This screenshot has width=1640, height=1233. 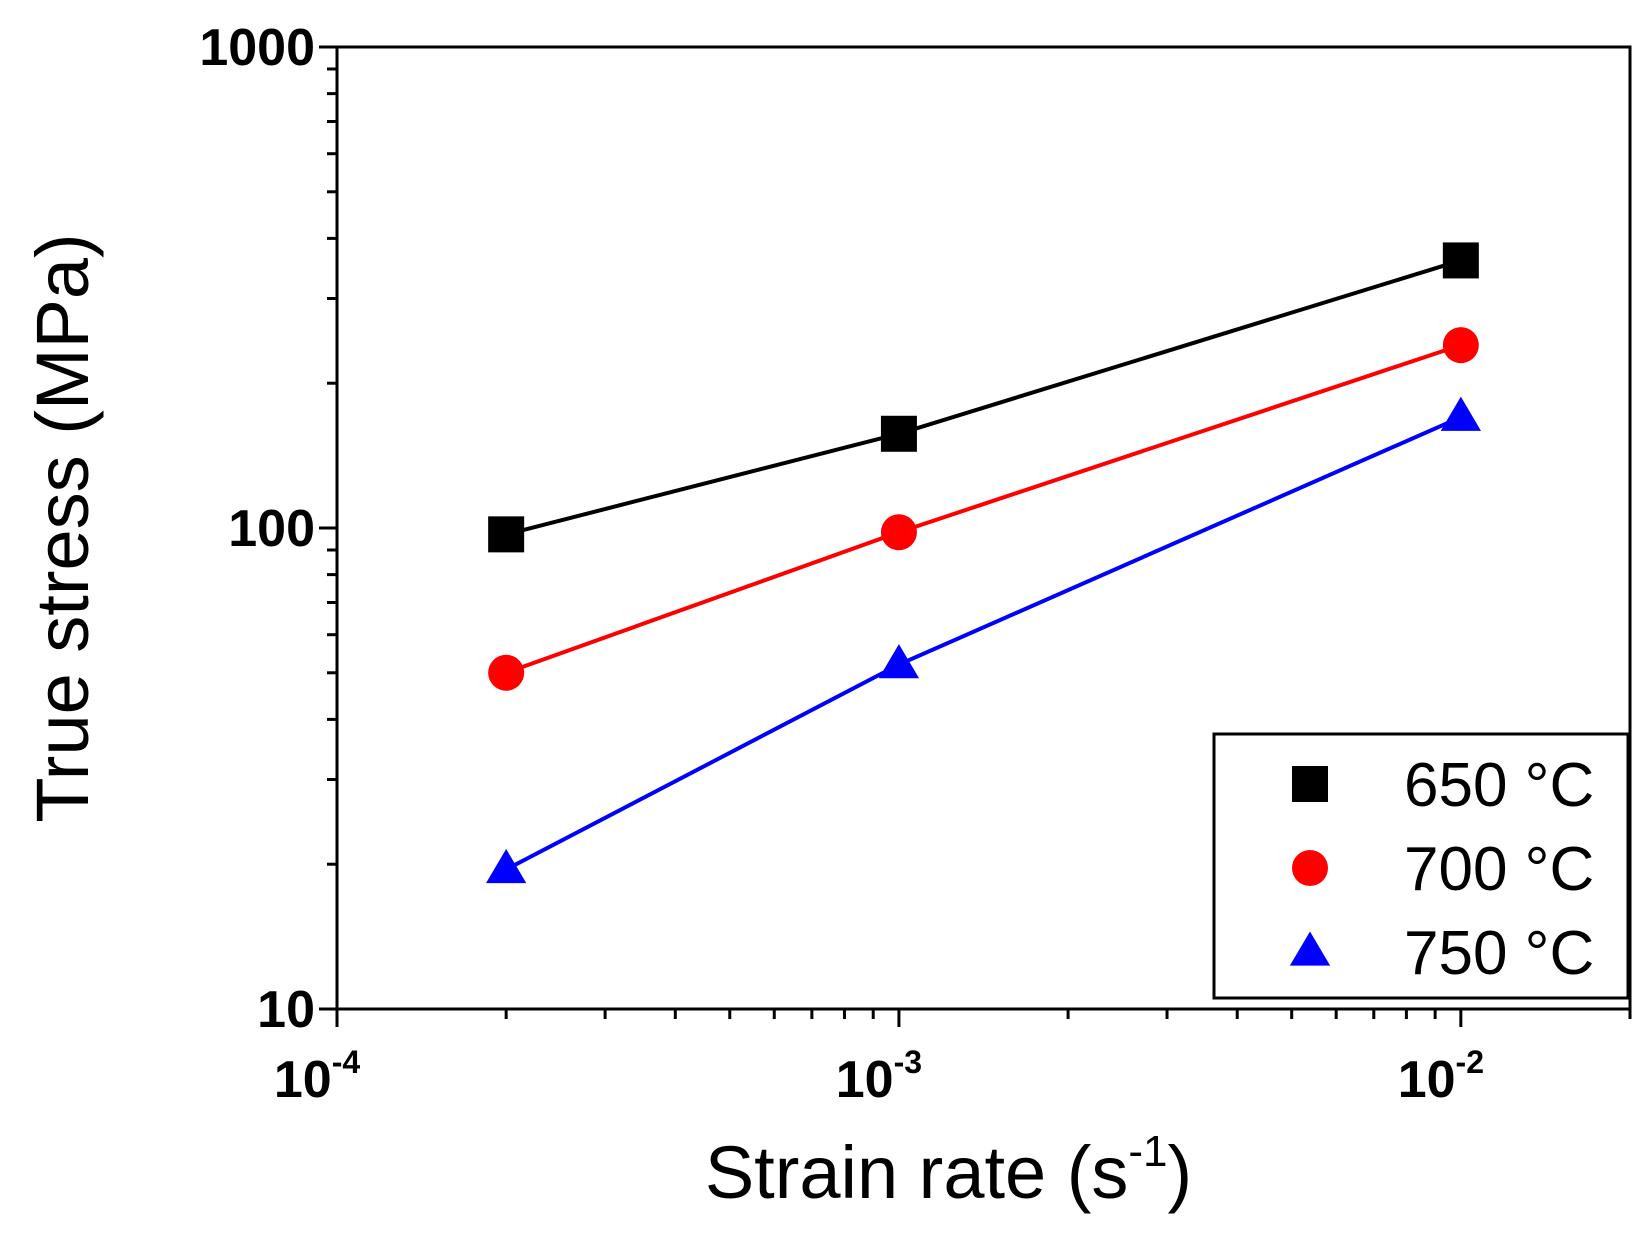 I want to click on x-tick-label: 10⁻⁴, so click(x=317, y=1076).